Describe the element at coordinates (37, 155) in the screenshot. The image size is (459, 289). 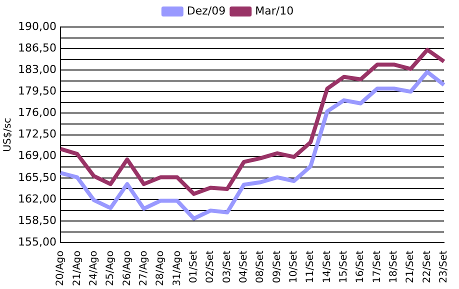
I see `y-tick-label: 169,00` at that location.